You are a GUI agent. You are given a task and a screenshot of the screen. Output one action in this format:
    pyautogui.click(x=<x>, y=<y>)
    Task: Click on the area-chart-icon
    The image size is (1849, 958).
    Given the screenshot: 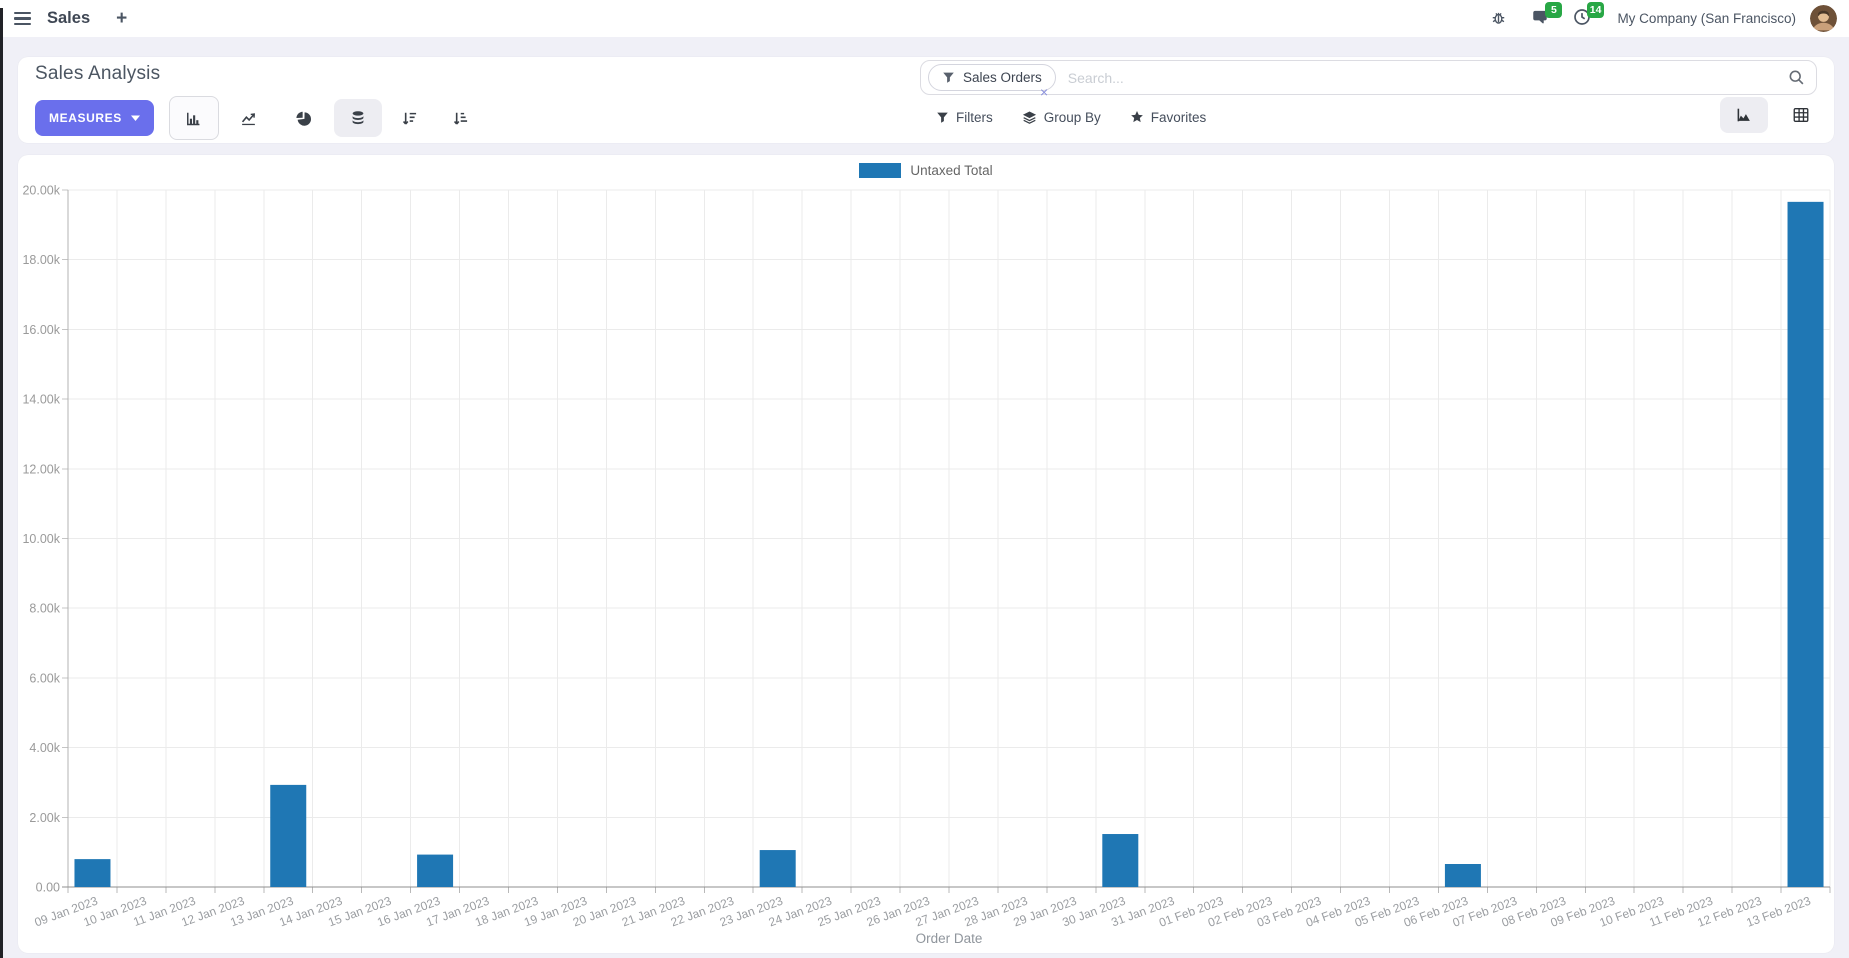 What is the action you would take?
    pyautogui.click(x=1744, y=115)
    